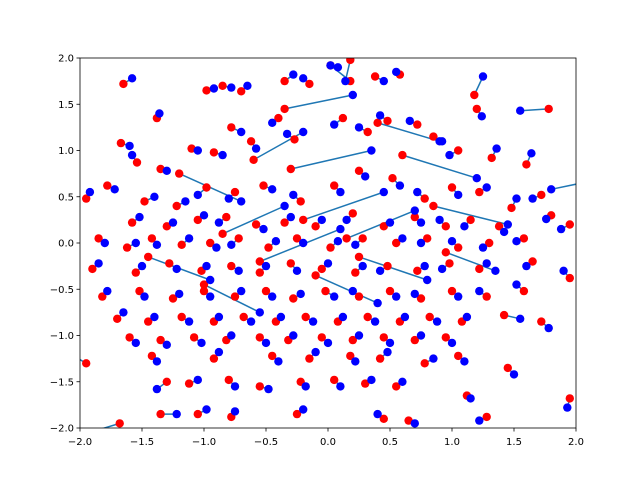 The height and width of the screenshot is (480, 640). What do you see at coordinates (62, 382) in the screenshot?
I see `y-tick-label: −1.5` at bounding box center [62, 382].